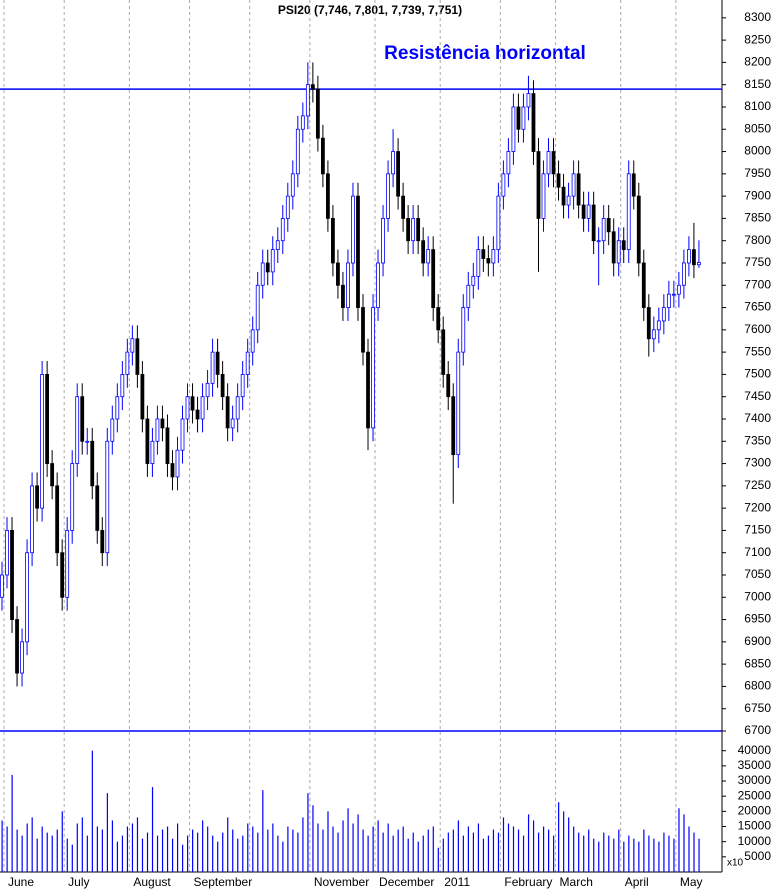  I want to click on v-tick-label: 10000, so click(755, 841).